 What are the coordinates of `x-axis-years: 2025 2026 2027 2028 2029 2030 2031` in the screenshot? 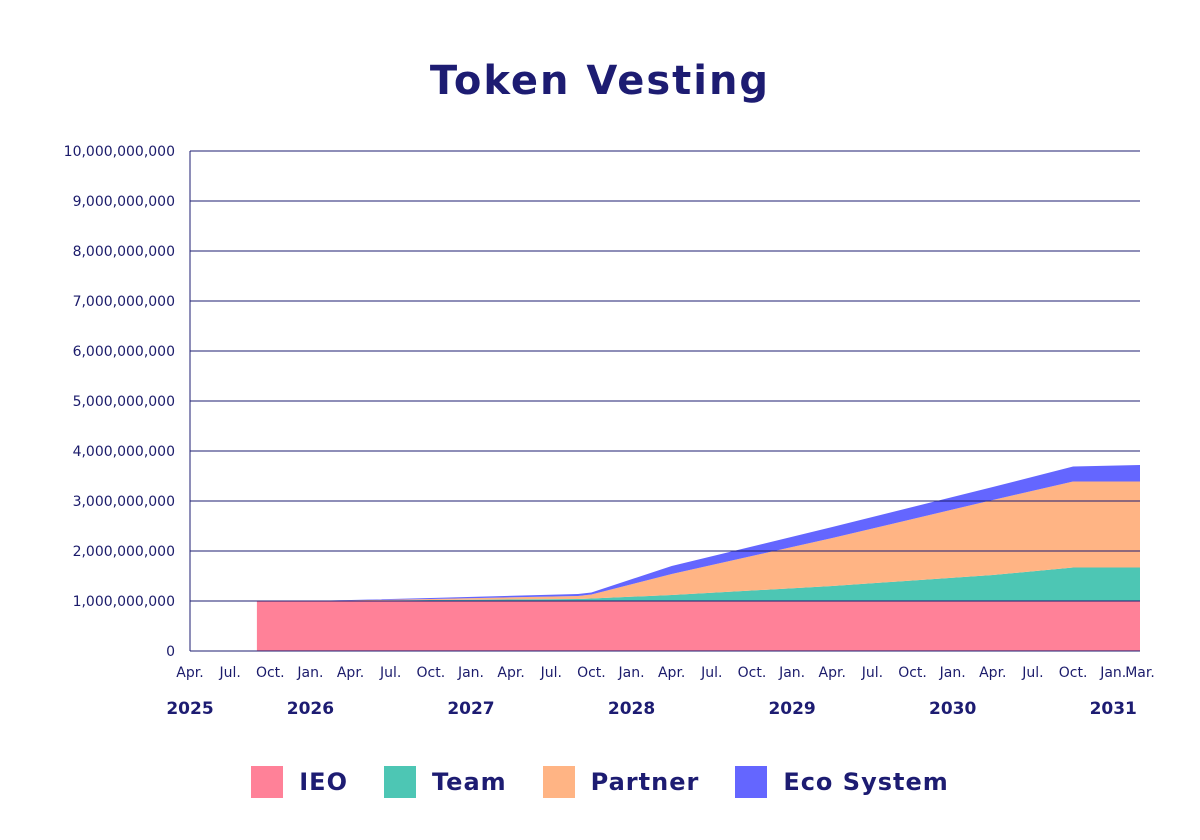 It's located at (651, 709).